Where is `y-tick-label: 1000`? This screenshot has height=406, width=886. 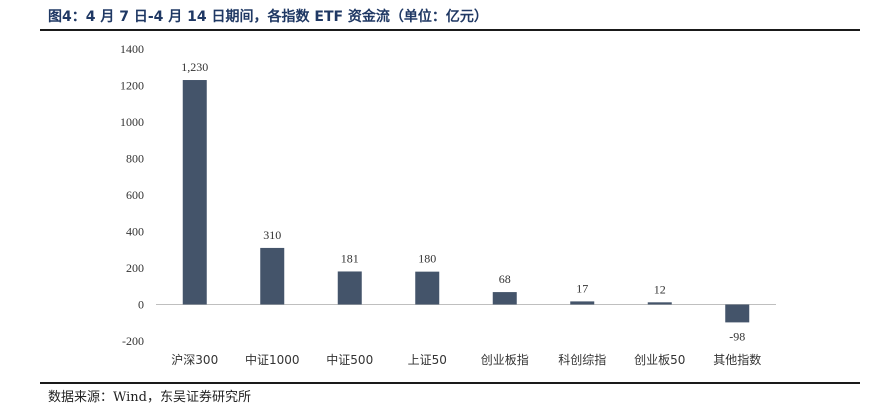 y-tick-label: 1000 is located at coordinates (132, 122).